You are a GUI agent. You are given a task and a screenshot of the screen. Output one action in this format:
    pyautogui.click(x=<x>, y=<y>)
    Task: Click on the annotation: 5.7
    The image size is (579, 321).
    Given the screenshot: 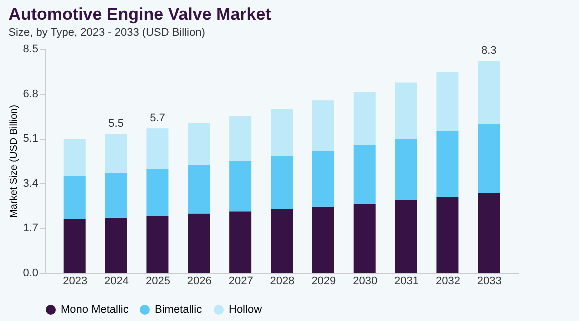 What is the action you would take?
    pyautogui.click(x=158, y=118)
    